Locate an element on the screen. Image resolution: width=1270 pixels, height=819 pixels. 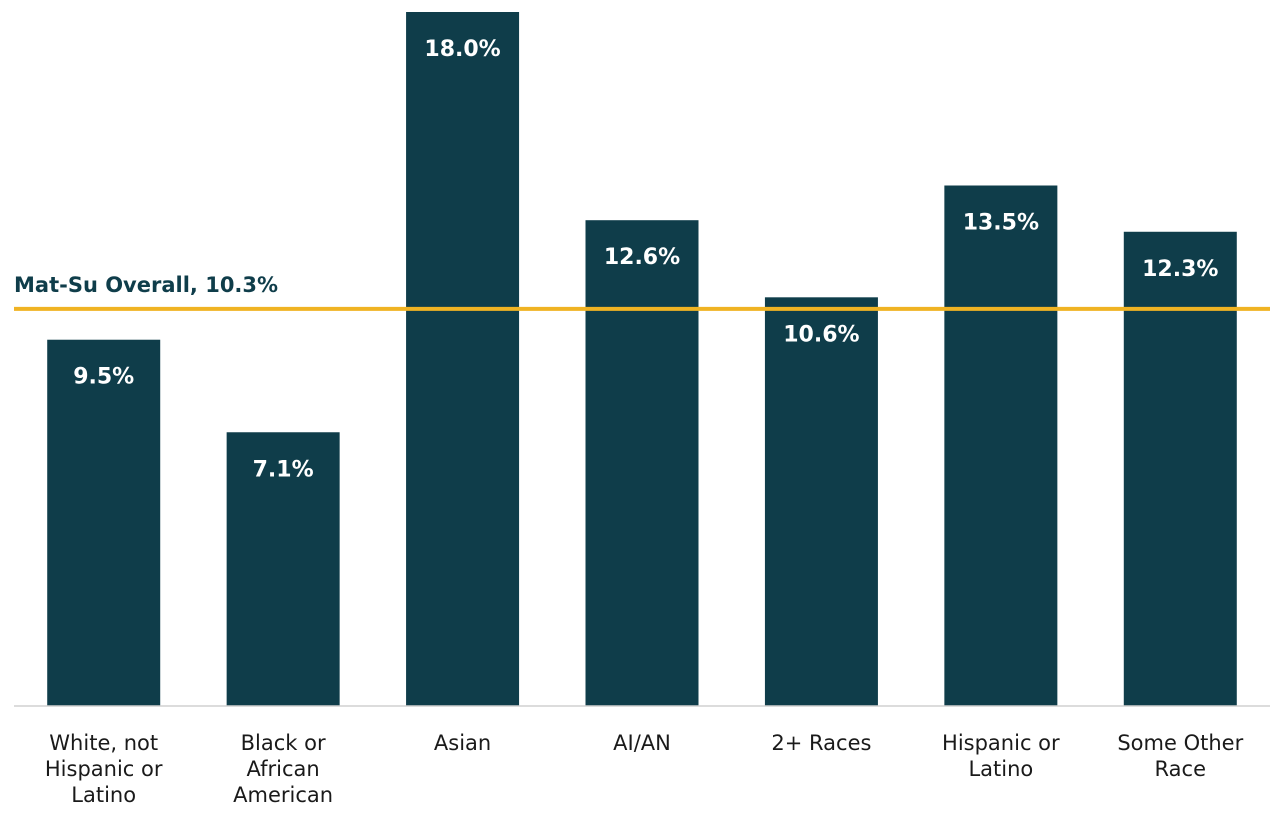
value-label: 18.0% is located at coordinates (462, 49).